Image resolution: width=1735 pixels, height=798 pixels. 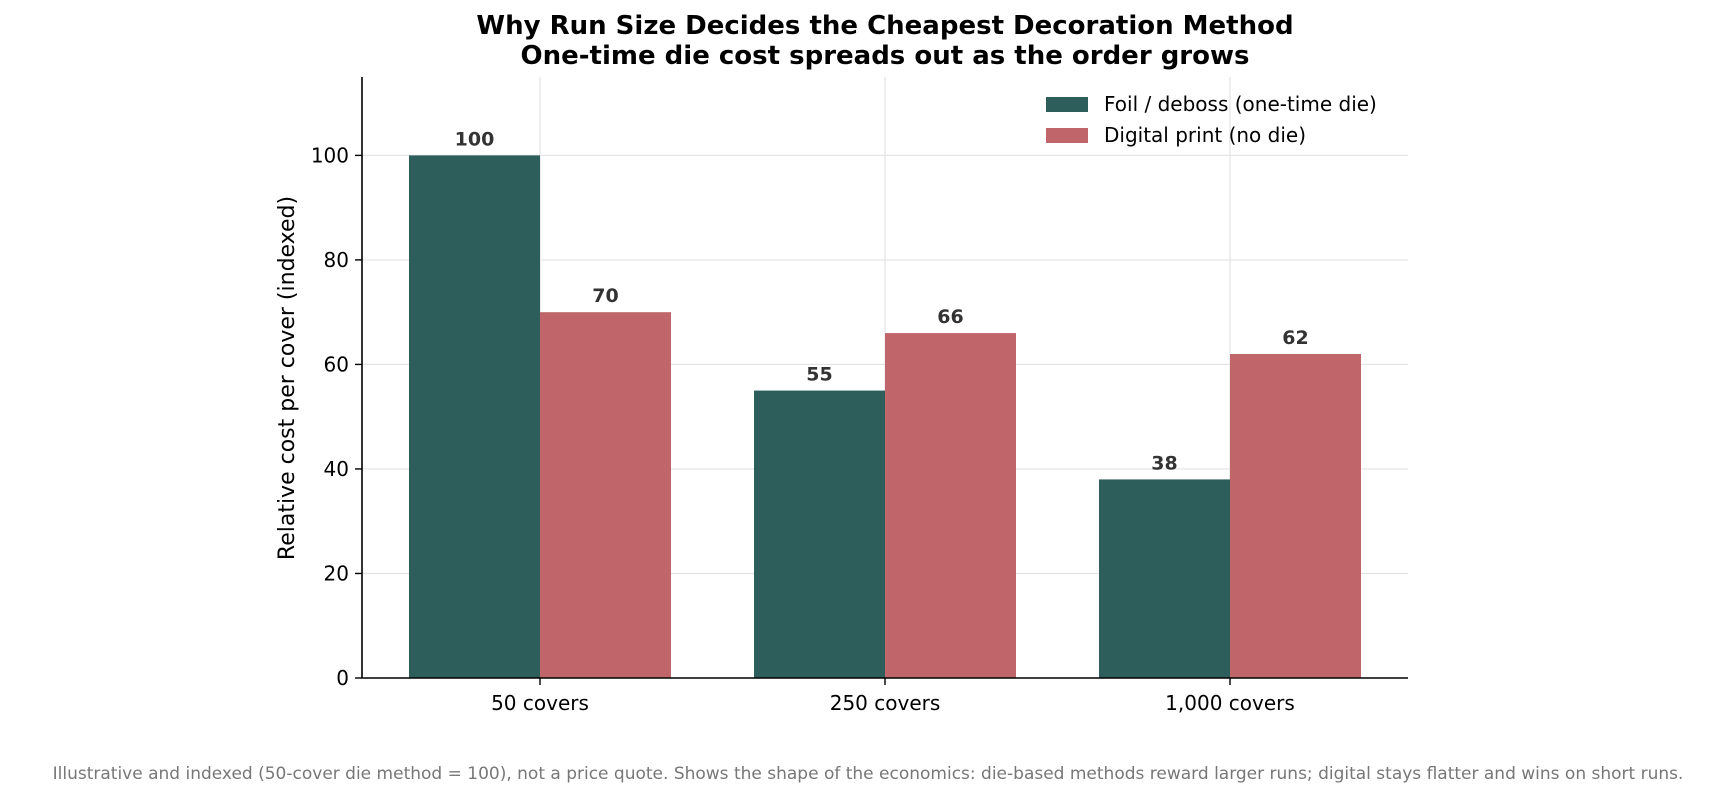 I want to click on x-tick-label: 250 covers, so click(x=885, y=703).